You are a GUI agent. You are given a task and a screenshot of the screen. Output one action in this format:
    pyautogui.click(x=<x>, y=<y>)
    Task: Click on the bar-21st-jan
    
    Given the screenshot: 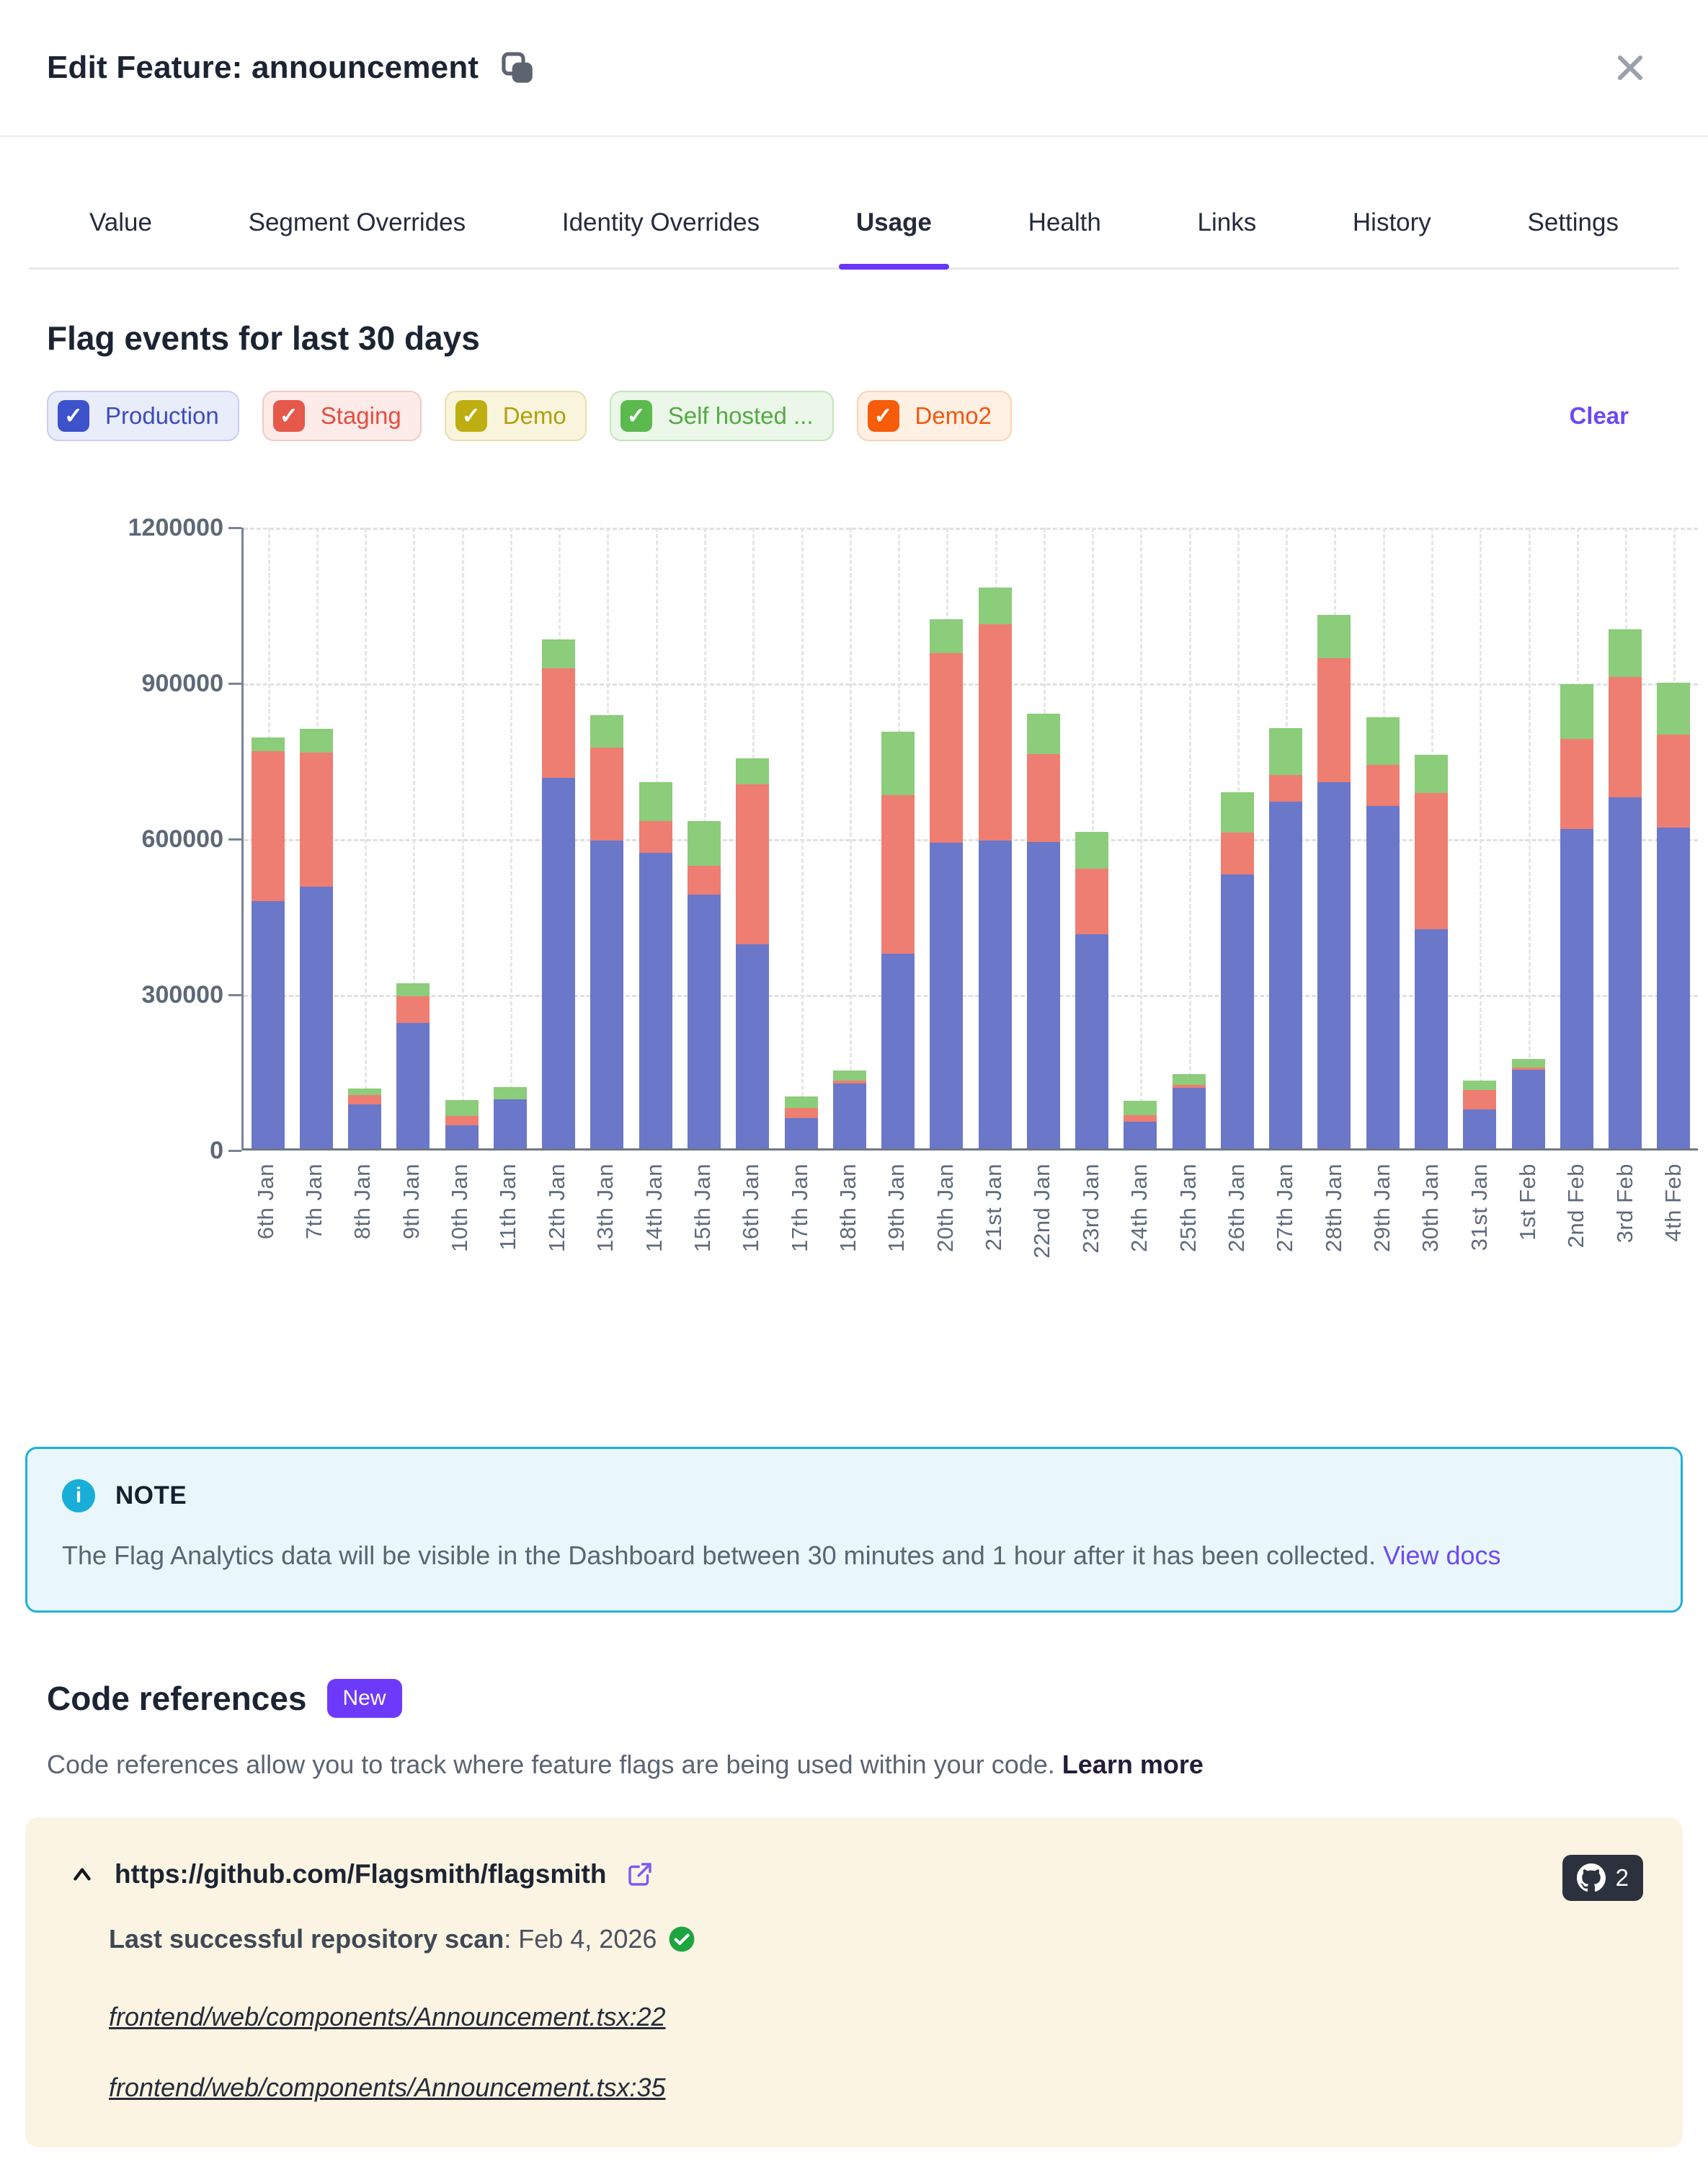 What is the action you would take?
    pyautogui.click(x=995, y=868)
    